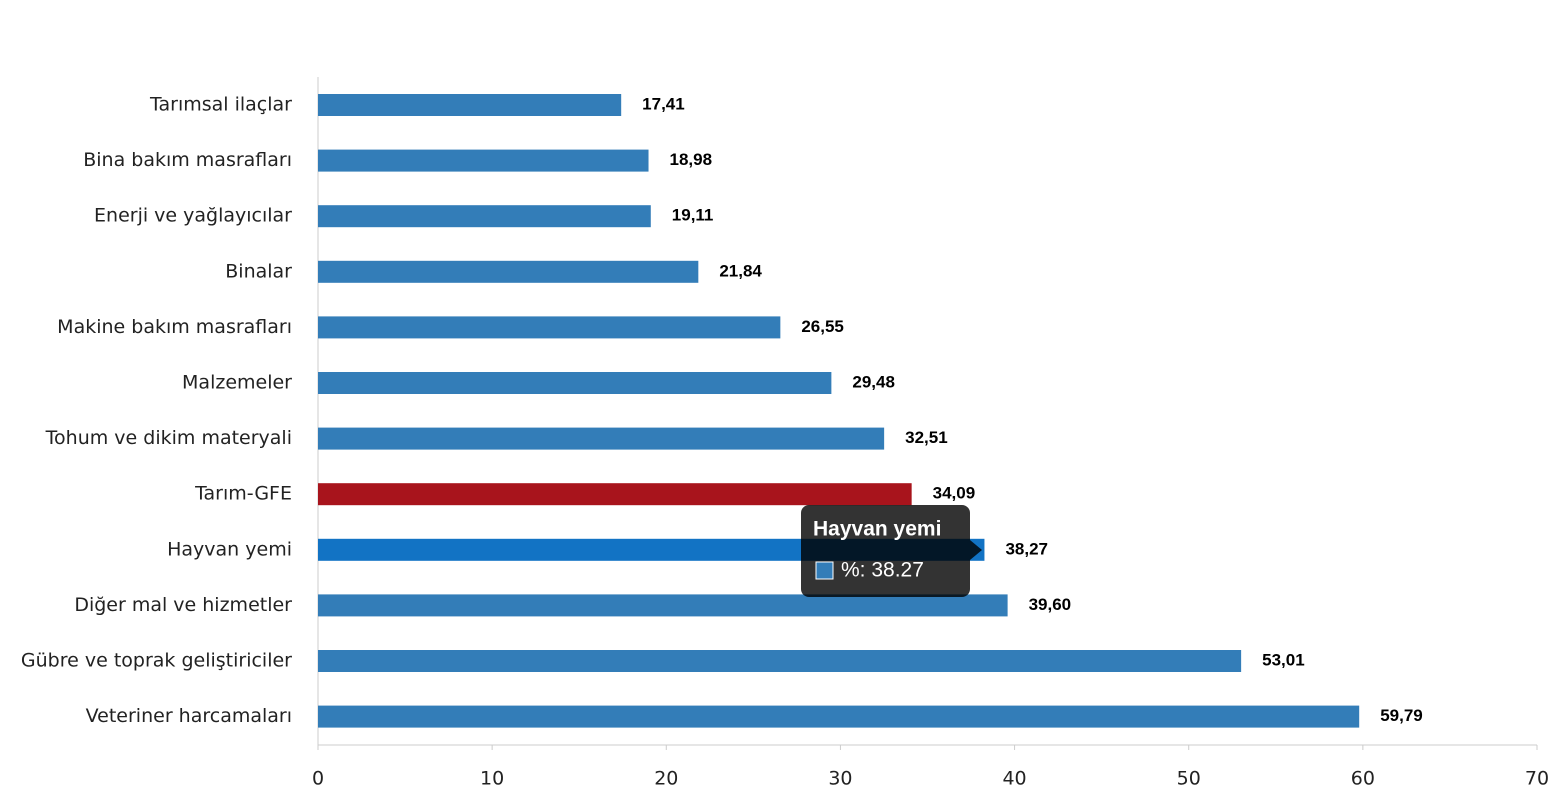 The width and height of the screenshot is (1556, 800). I want to click on category-label: Hayvan yemi, so click(229, 549).